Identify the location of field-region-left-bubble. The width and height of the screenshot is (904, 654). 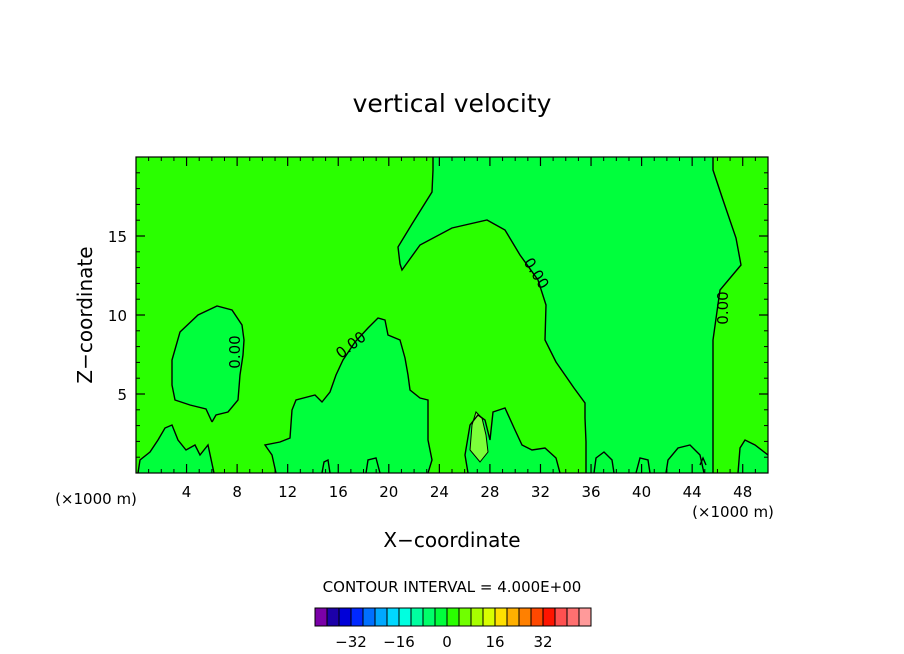
(208, 364).